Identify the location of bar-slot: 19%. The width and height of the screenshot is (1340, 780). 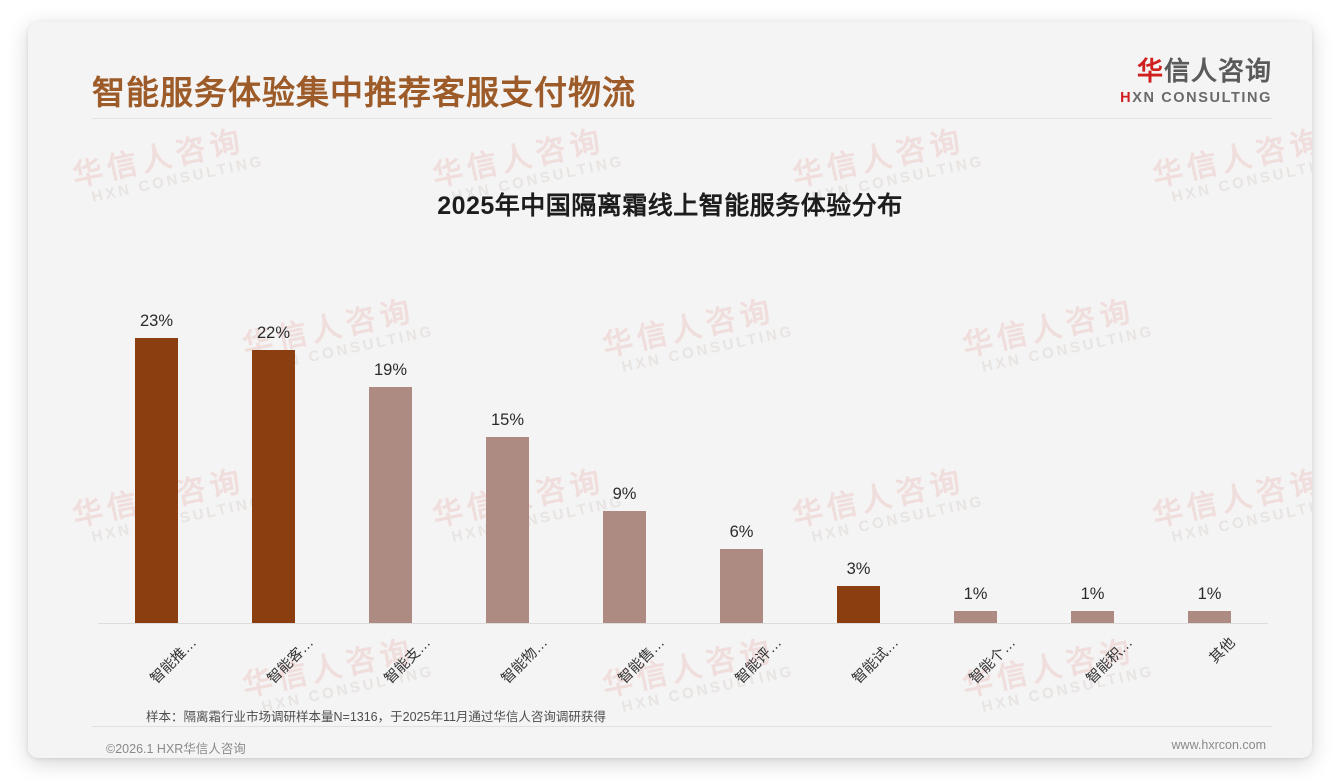
(390, 434).